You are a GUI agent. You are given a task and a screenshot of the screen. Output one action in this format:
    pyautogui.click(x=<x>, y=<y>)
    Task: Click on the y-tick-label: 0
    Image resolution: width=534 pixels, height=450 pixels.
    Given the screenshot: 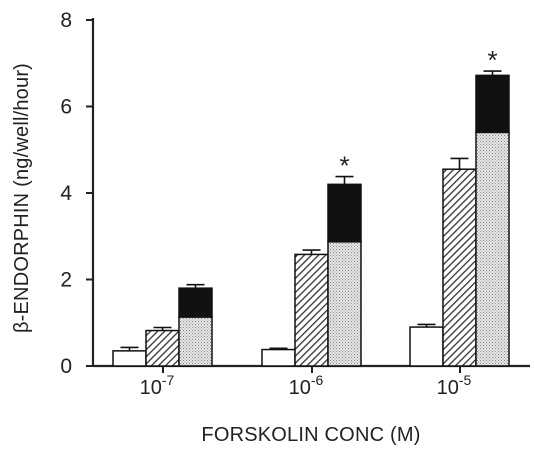 What is the action you would take?
    pyautogui.click(x=66, y=366)
    